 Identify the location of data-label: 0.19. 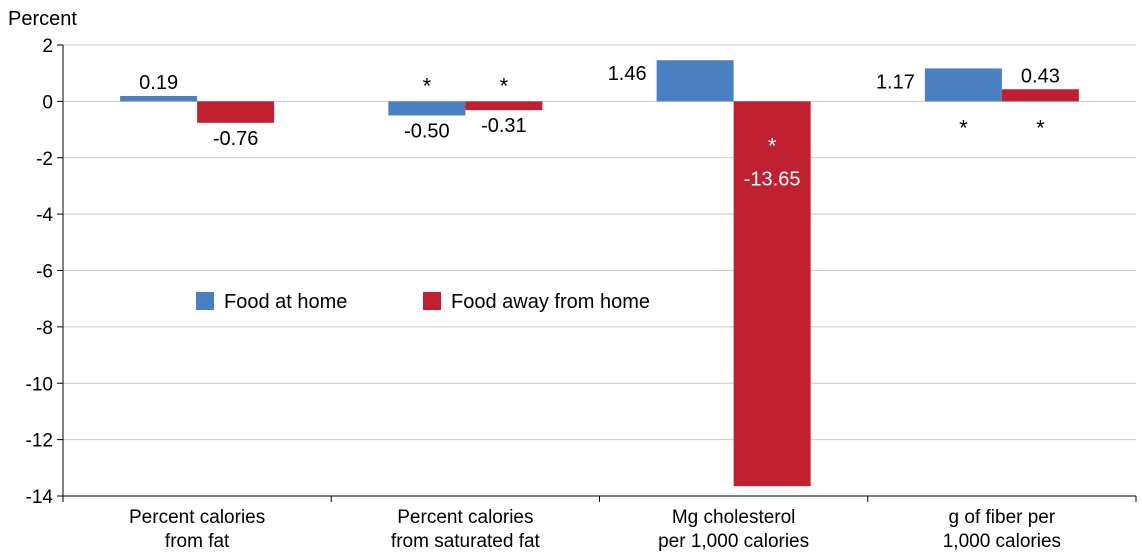
(158, 83).